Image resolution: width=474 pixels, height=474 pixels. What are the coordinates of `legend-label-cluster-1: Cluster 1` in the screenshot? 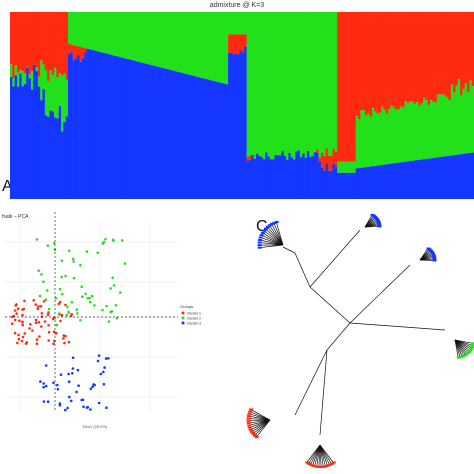 It's located at (194, 314).